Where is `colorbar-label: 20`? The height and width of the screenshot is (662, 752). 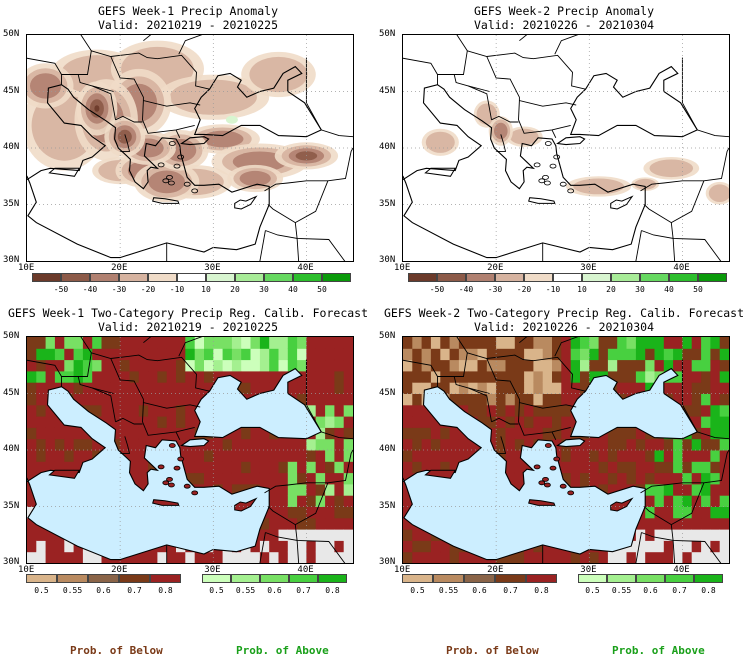 colorbar-label: 20 is located at coordinates (611, 289).